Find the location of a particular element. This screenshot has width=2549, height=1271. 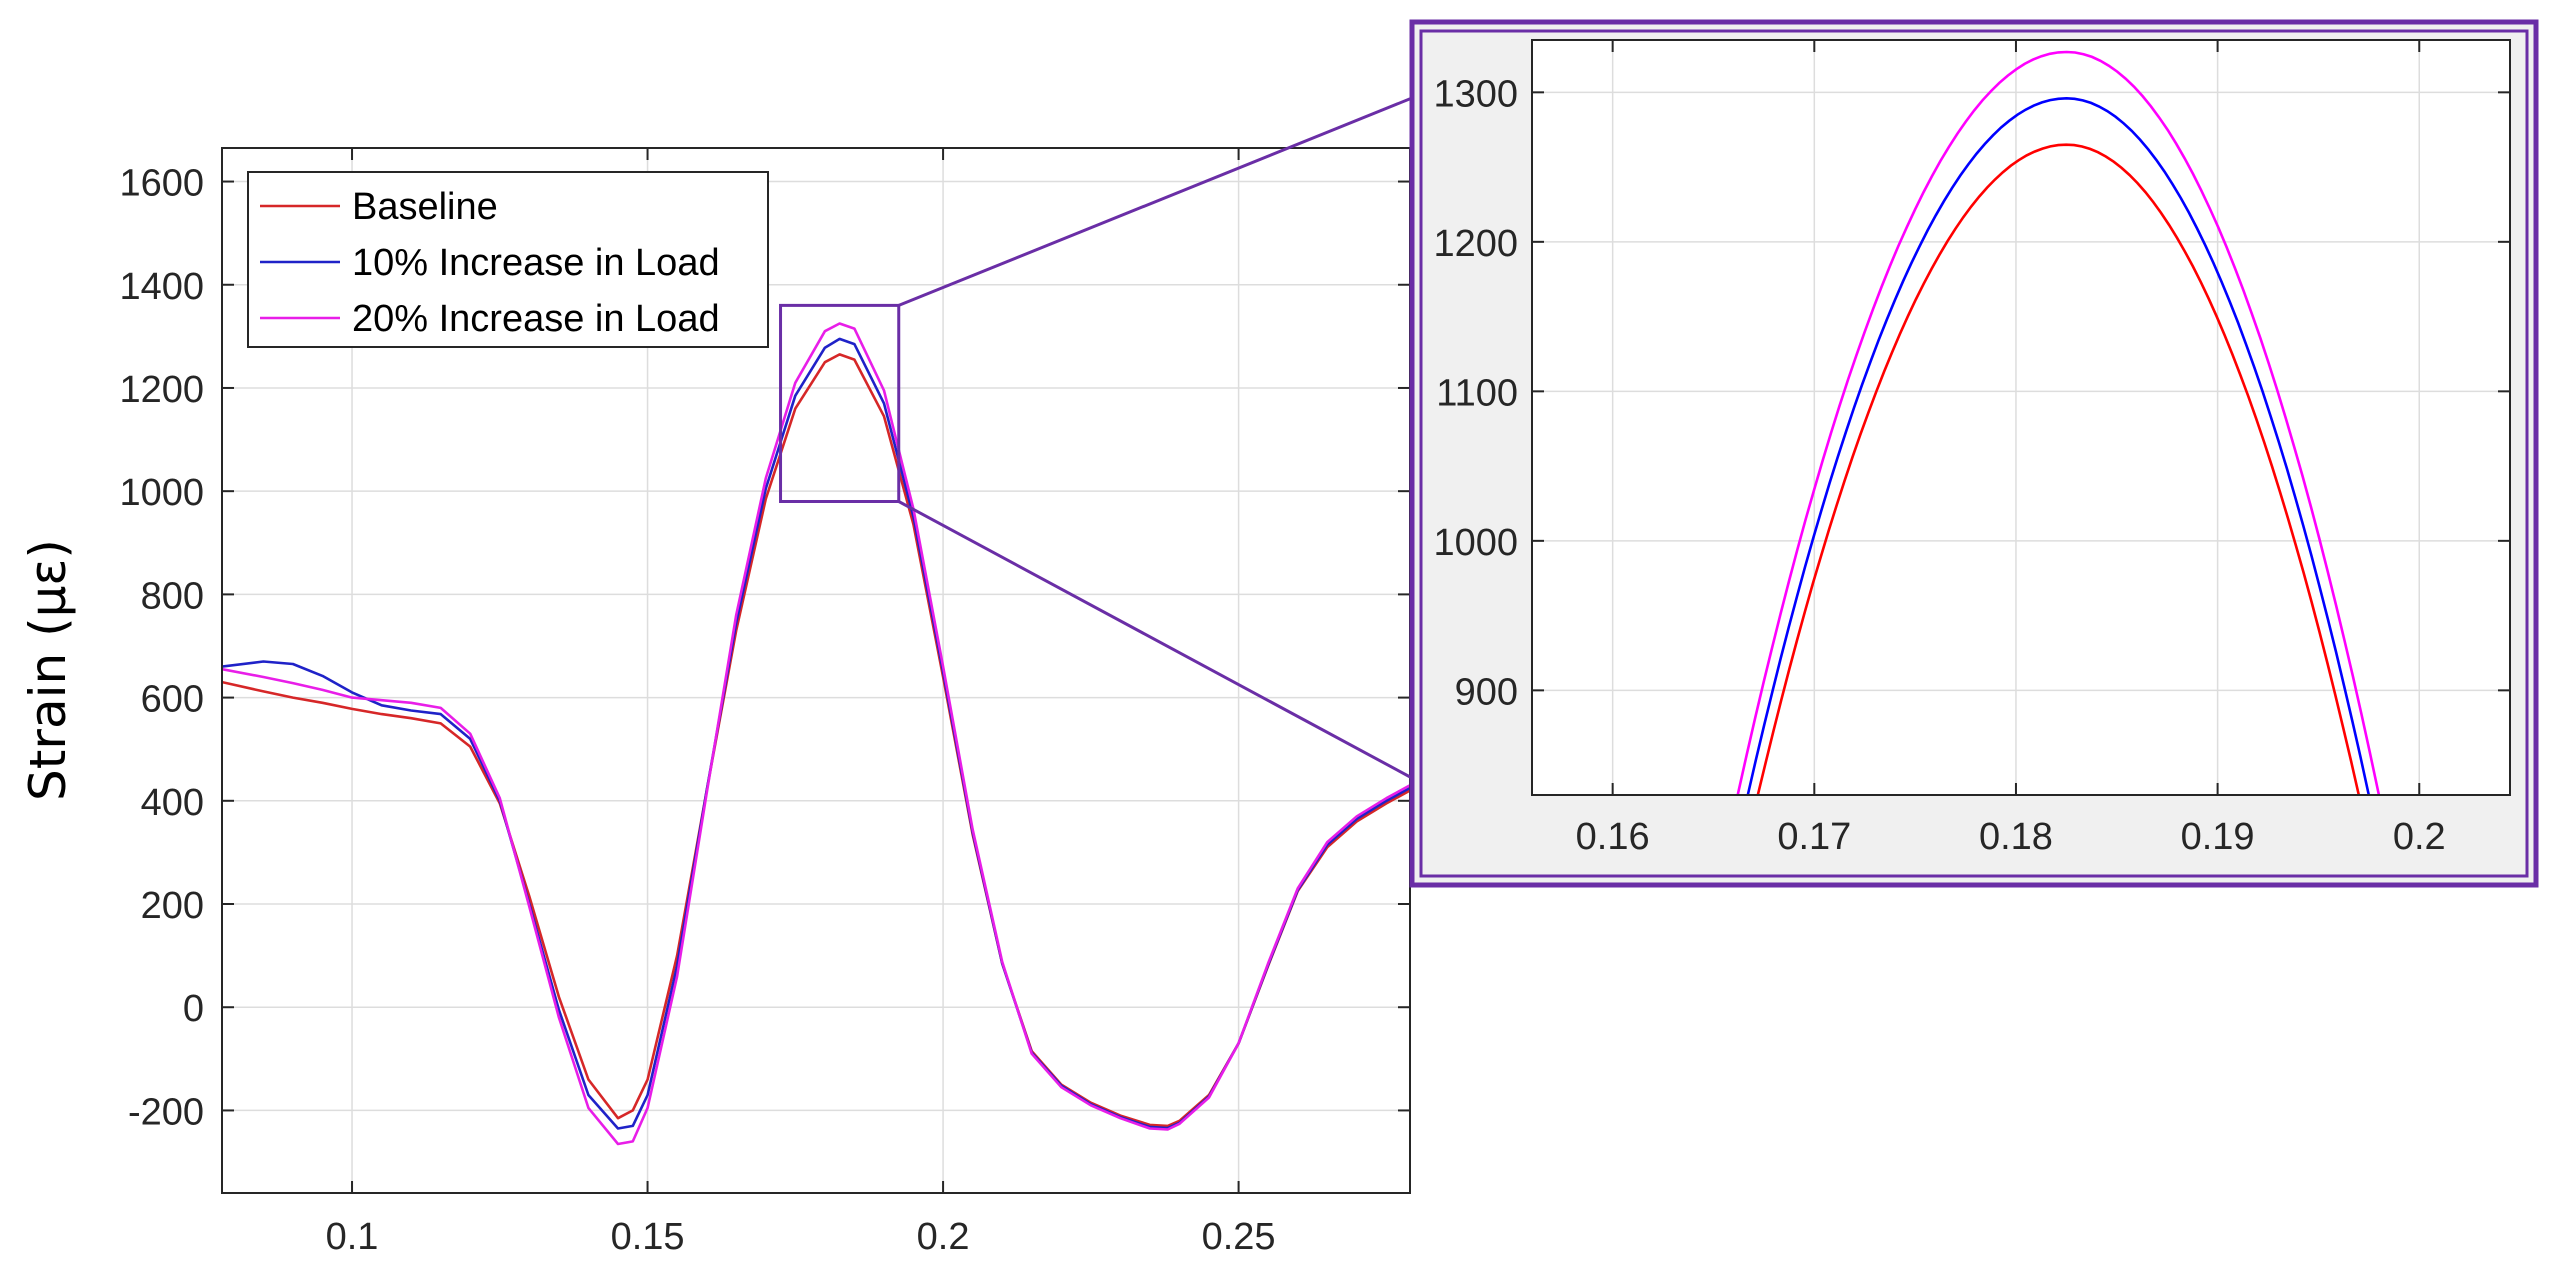

legend-label-1: Baseline is located at coordinates (425, 207).